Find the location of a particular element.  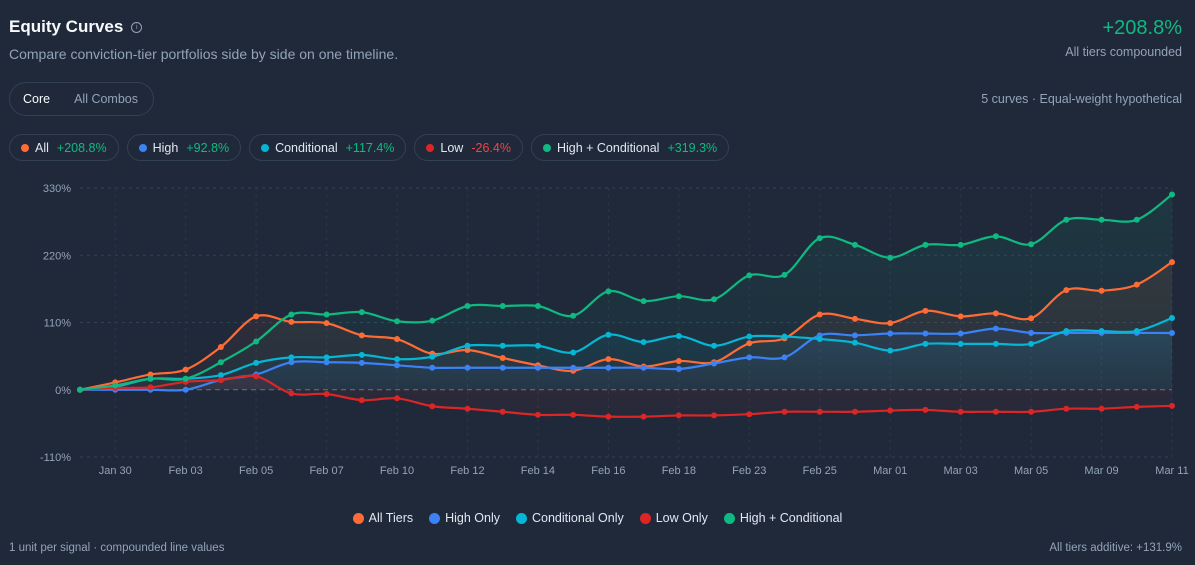

chip-value: +208.8% is located at coordinates (81, 147).